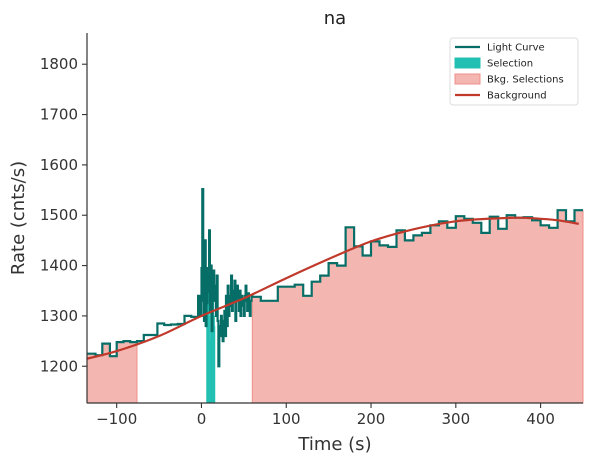 This screenshot has width=592, height=465. What do you see at coordinates (525, 80) in the screenshot?
I see `legend-label-bkg-selections: Bkg. Selections` at bounding box center [525, 80].